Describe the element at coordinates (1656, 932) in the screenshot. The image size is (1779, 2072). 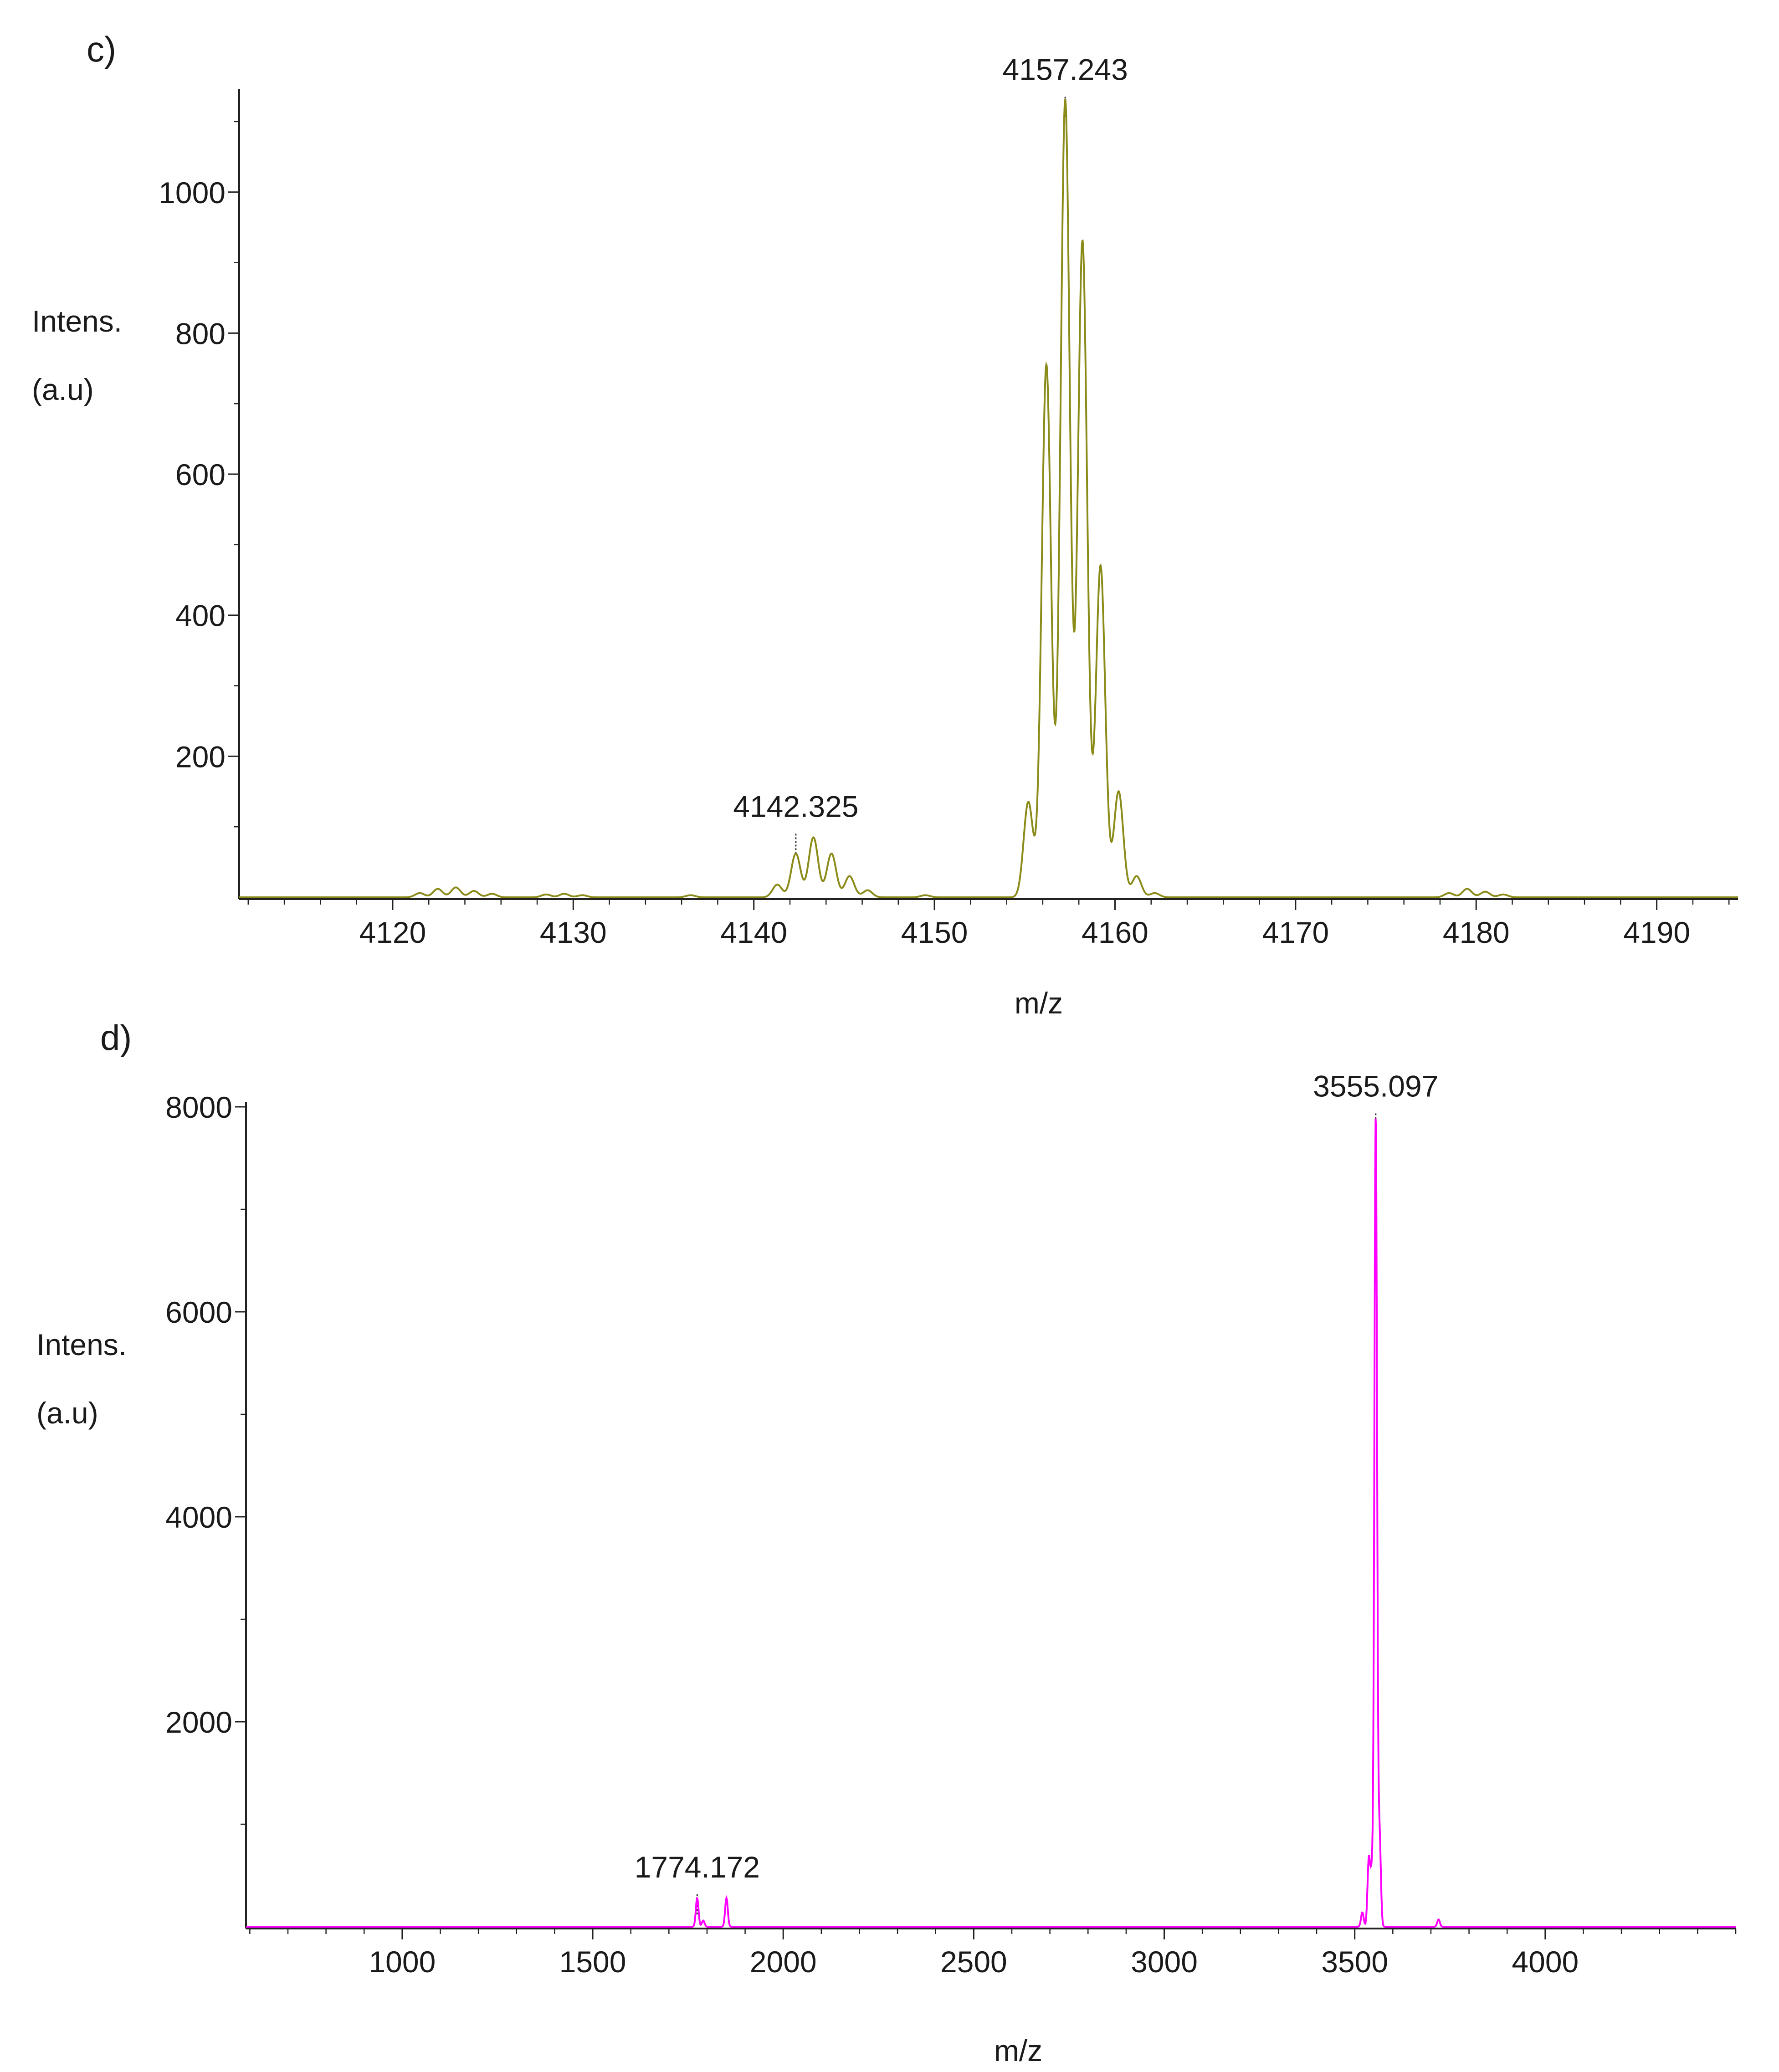
I see `x-tick-label: 4190` at that location.